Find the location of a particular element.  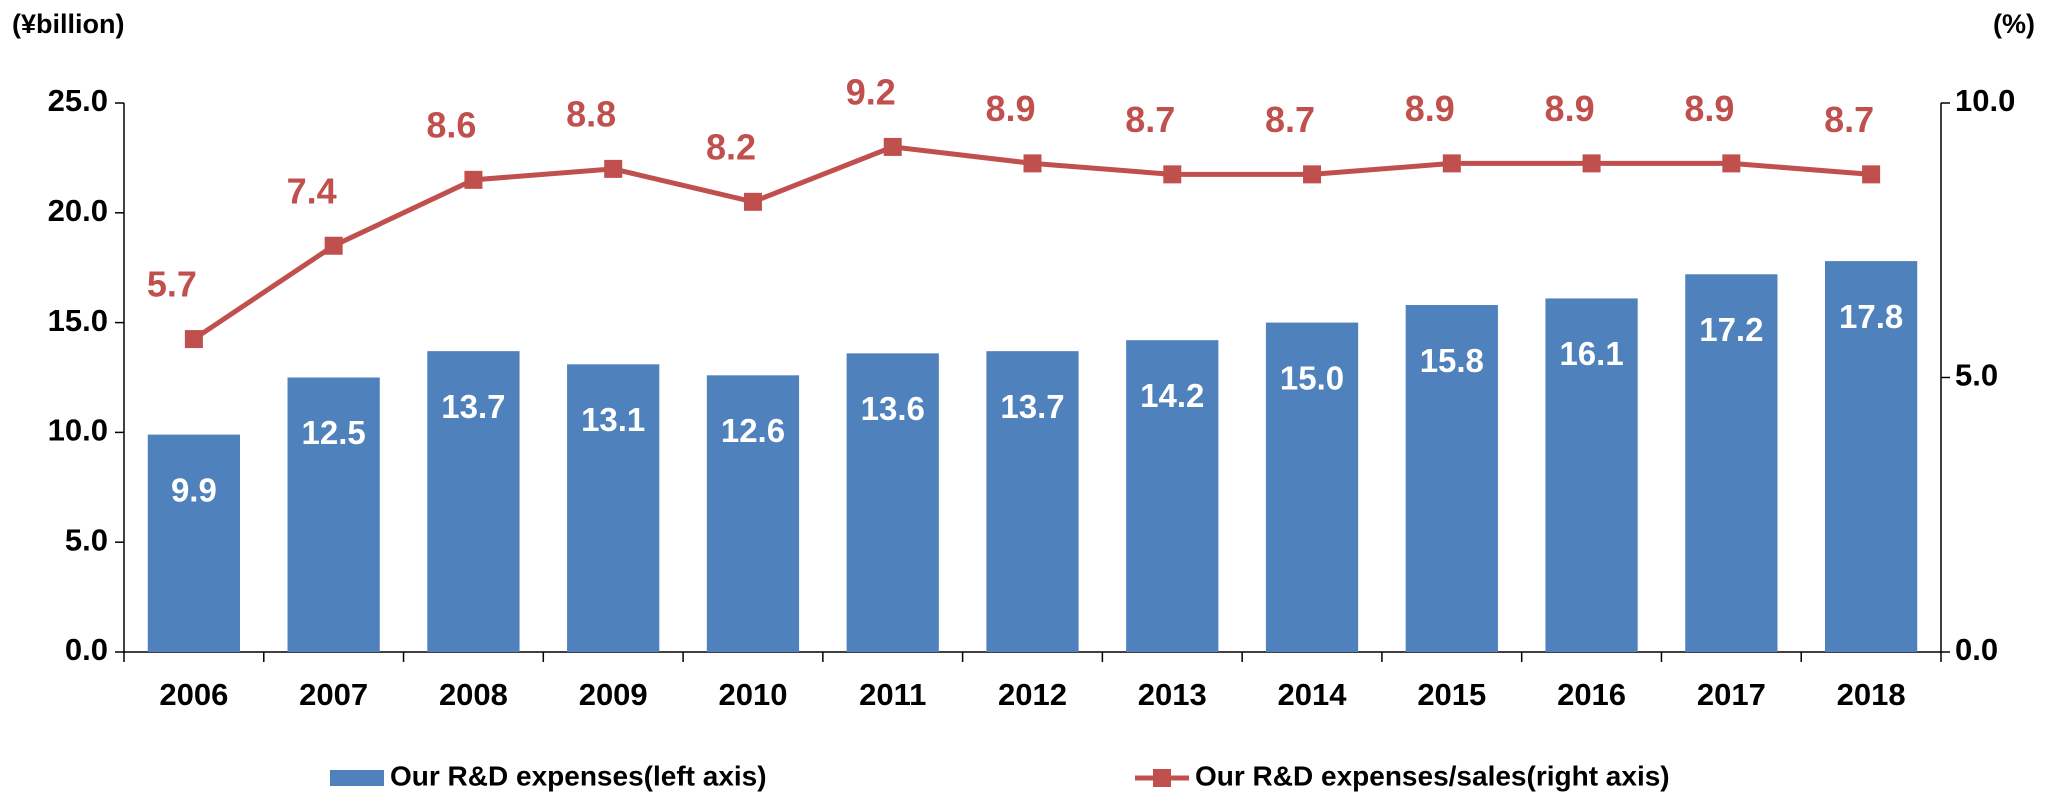

bar-value-label: 13.6 is located at coordinates (893, 408).